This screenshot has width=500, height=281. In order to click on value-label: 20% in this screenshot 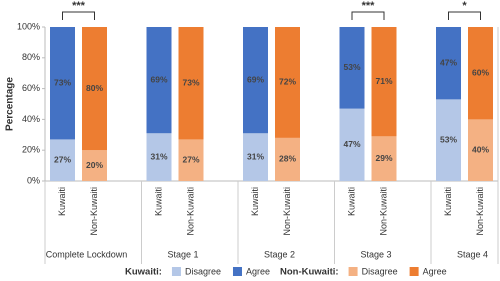, I will do `click(94, 165)`.